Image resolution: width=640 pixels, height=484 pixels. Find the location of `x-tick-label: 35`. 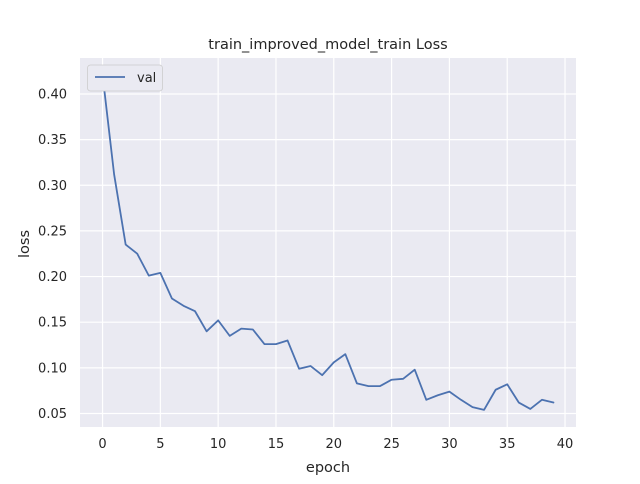

x-tick-label: 35 is located at coordinates (507, 444).